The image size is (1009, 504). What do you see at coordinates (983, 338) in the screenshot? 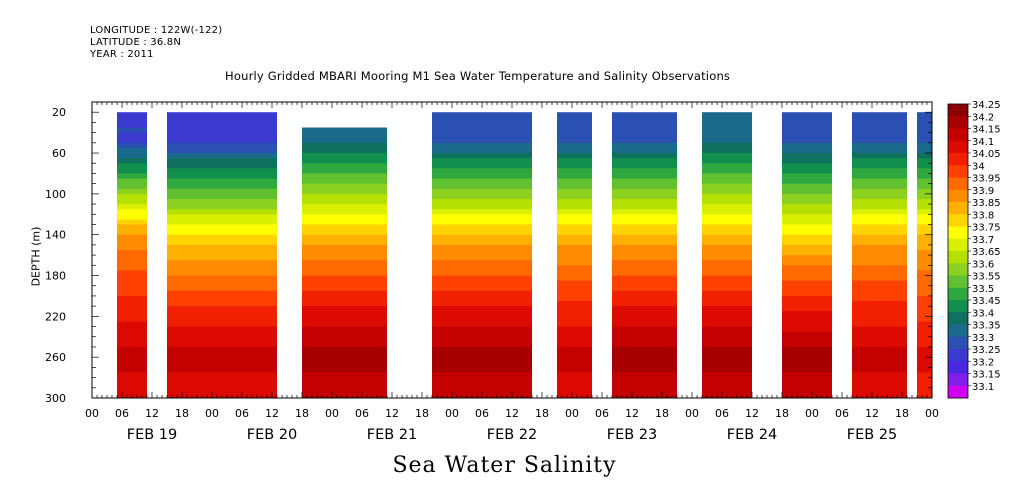
I see `colorbar-label: 33.3` at bounding box center [983, 338].